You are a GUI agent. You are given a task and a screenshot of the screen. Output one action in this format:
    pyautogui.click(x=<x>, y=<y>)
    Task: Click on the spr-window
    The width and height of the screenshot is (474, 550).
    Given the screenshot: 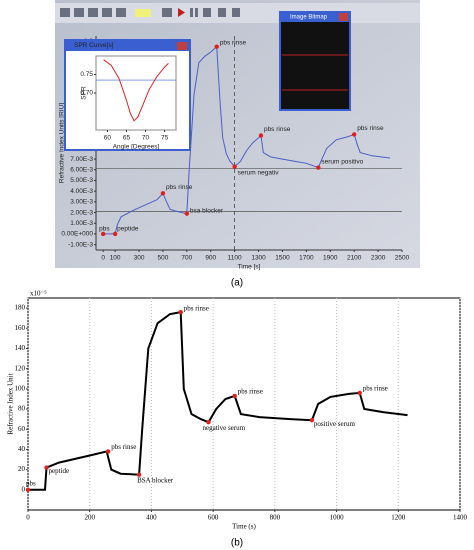 What is the action you would take?
    pyautogui.click(x=127, y=95)
    